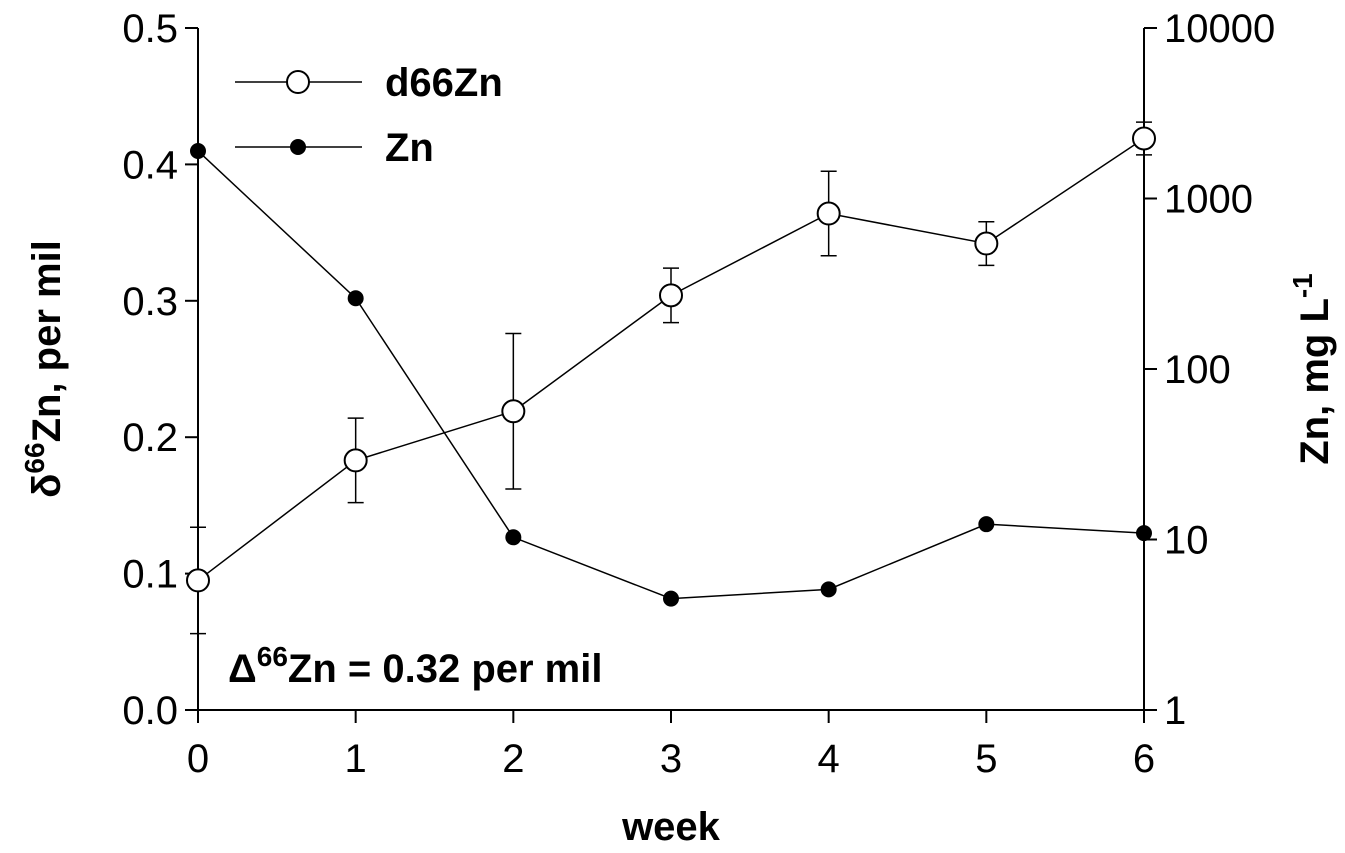 The height and width of the screenshot is (853, 1345). What do you see at coordinates (671, 826) in the screenshot?
I see `x-axis-label: week` at bounding box center [671, 826].